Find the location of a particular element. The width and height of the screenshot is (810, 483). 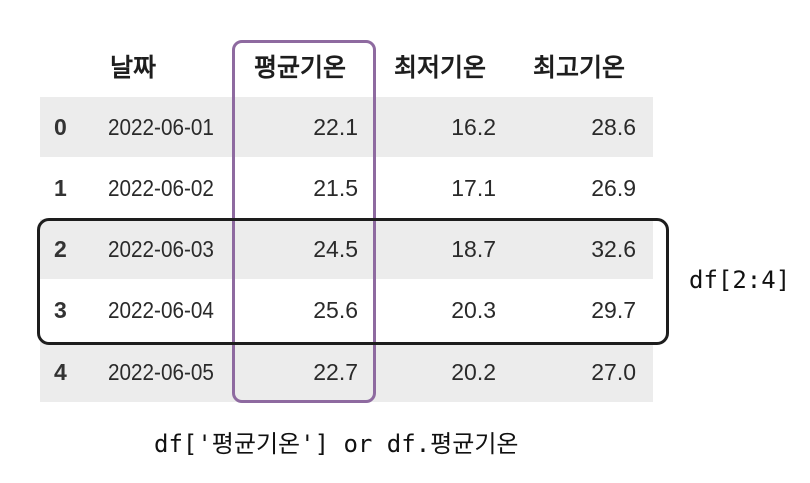

column-select-code-label: df['평균기온'] or df.평균기온 is located at coordinates (336, 444).